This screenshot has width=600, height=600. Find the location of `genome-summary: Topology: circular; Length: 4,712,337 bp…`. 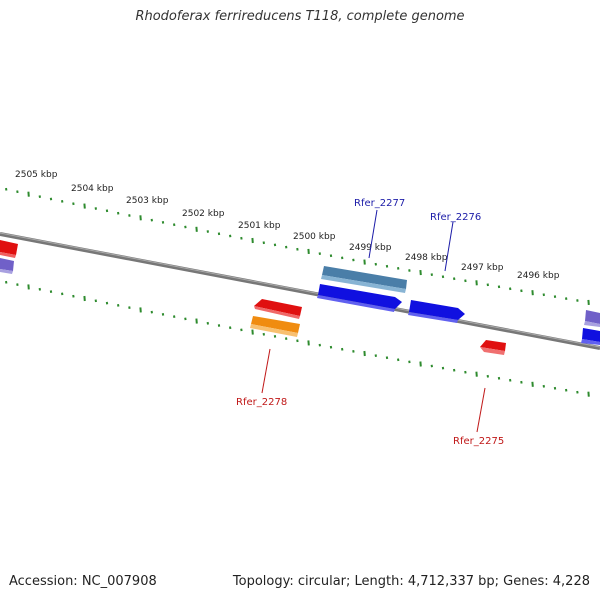

genome-summary: Topology: circular; Length: 4,712,337 bp… is located at coordinates (411, 581).